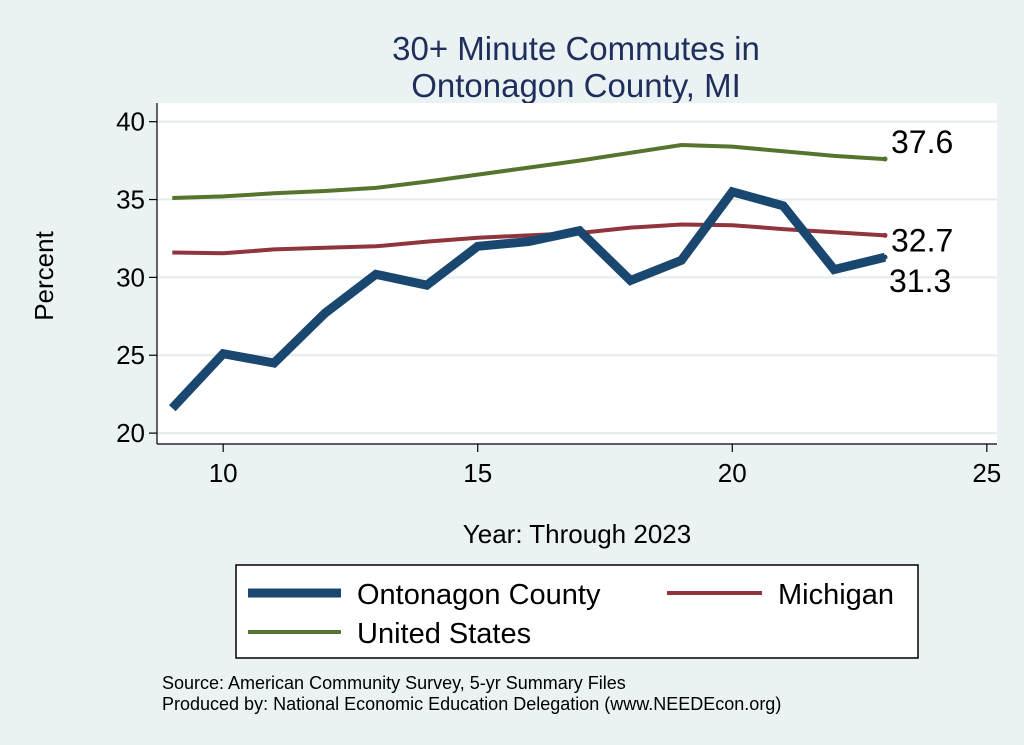 The image size is (1024, 745). Describe the element at coordinates (885, 257) in the screenshot. I see `series-end-point-ontonagon-county` at that location.